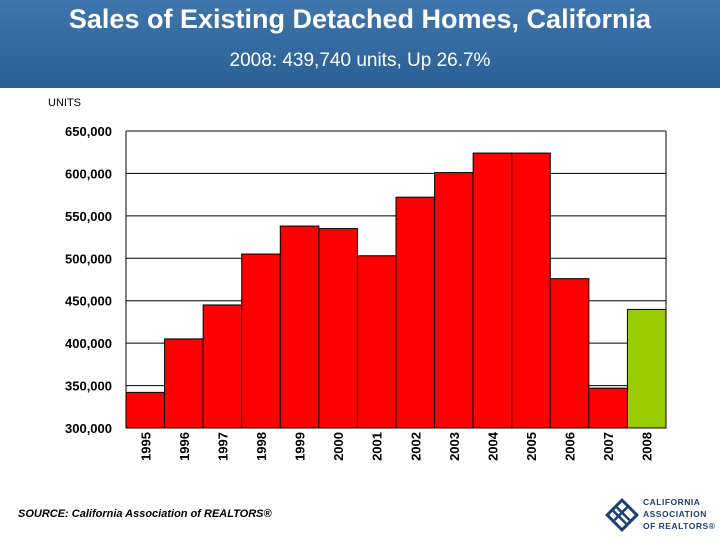 This screenshot has width=720, height=540. What do you see at coordinates (261, 446) in the screenshot?
I see `x-tick-label: 1998` at bounding box center [261, 446].